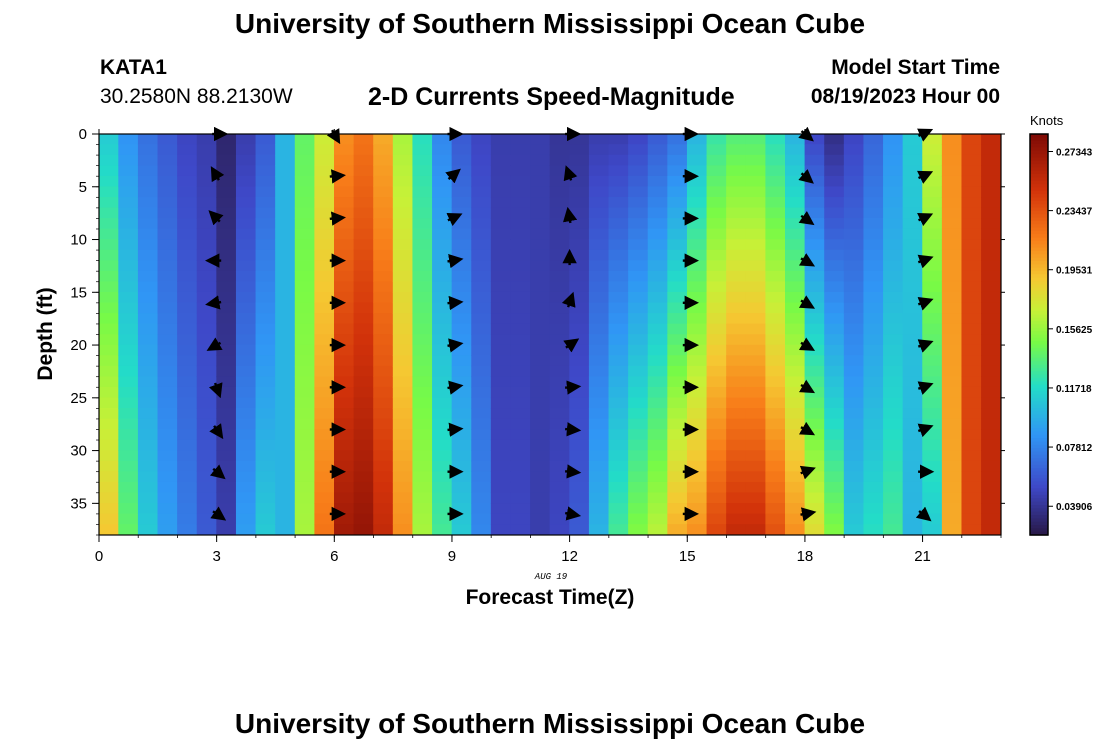 This screenshot has height=750, width=1100. I want to click on x-axis-label: Forecast Time(Z), so click(550, 597).